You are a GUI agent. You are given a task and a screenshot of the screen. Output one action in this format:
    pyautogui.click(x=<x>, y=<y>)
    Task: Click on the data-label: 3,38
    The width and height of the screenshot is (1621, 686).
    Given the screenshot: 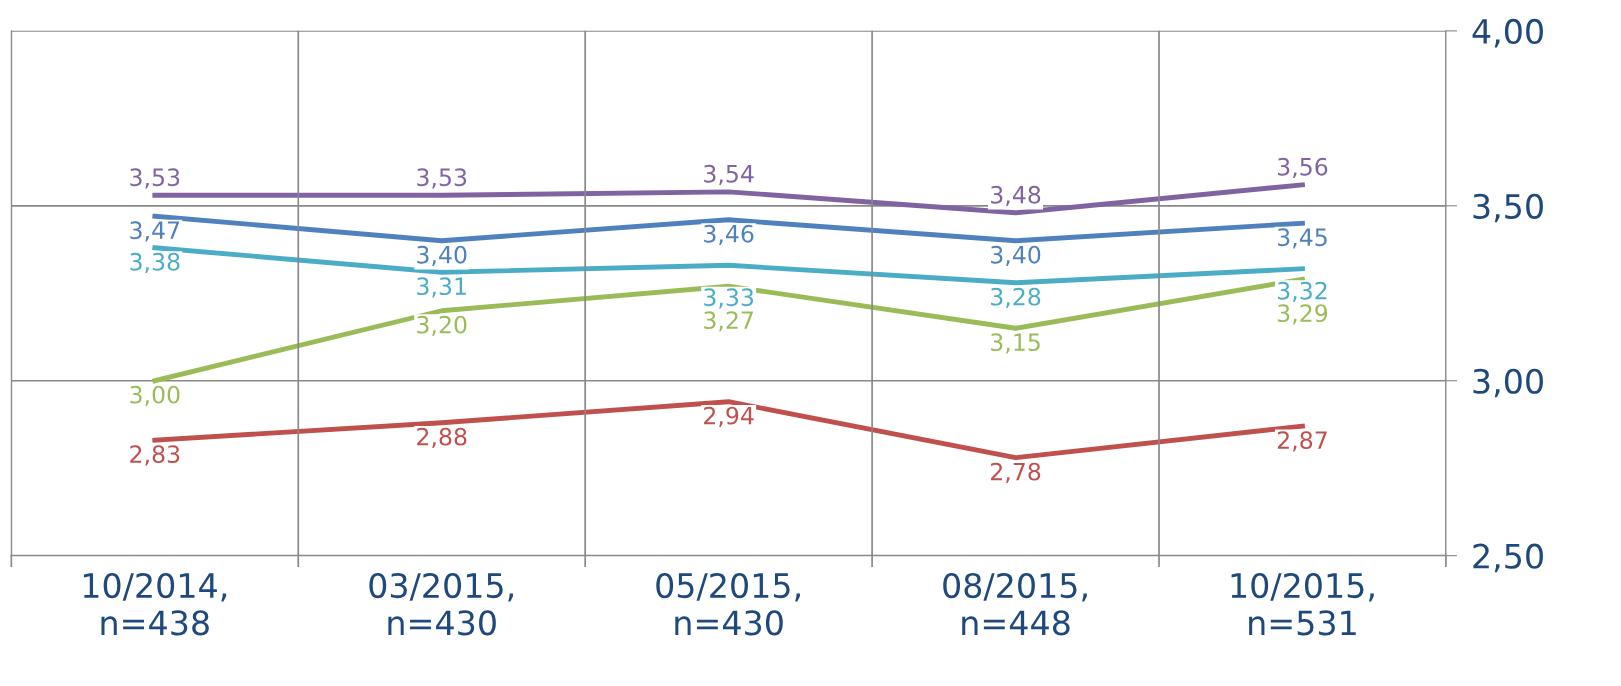 What is the action you would take?
    pyautogui.click(x=155, y=263)
    